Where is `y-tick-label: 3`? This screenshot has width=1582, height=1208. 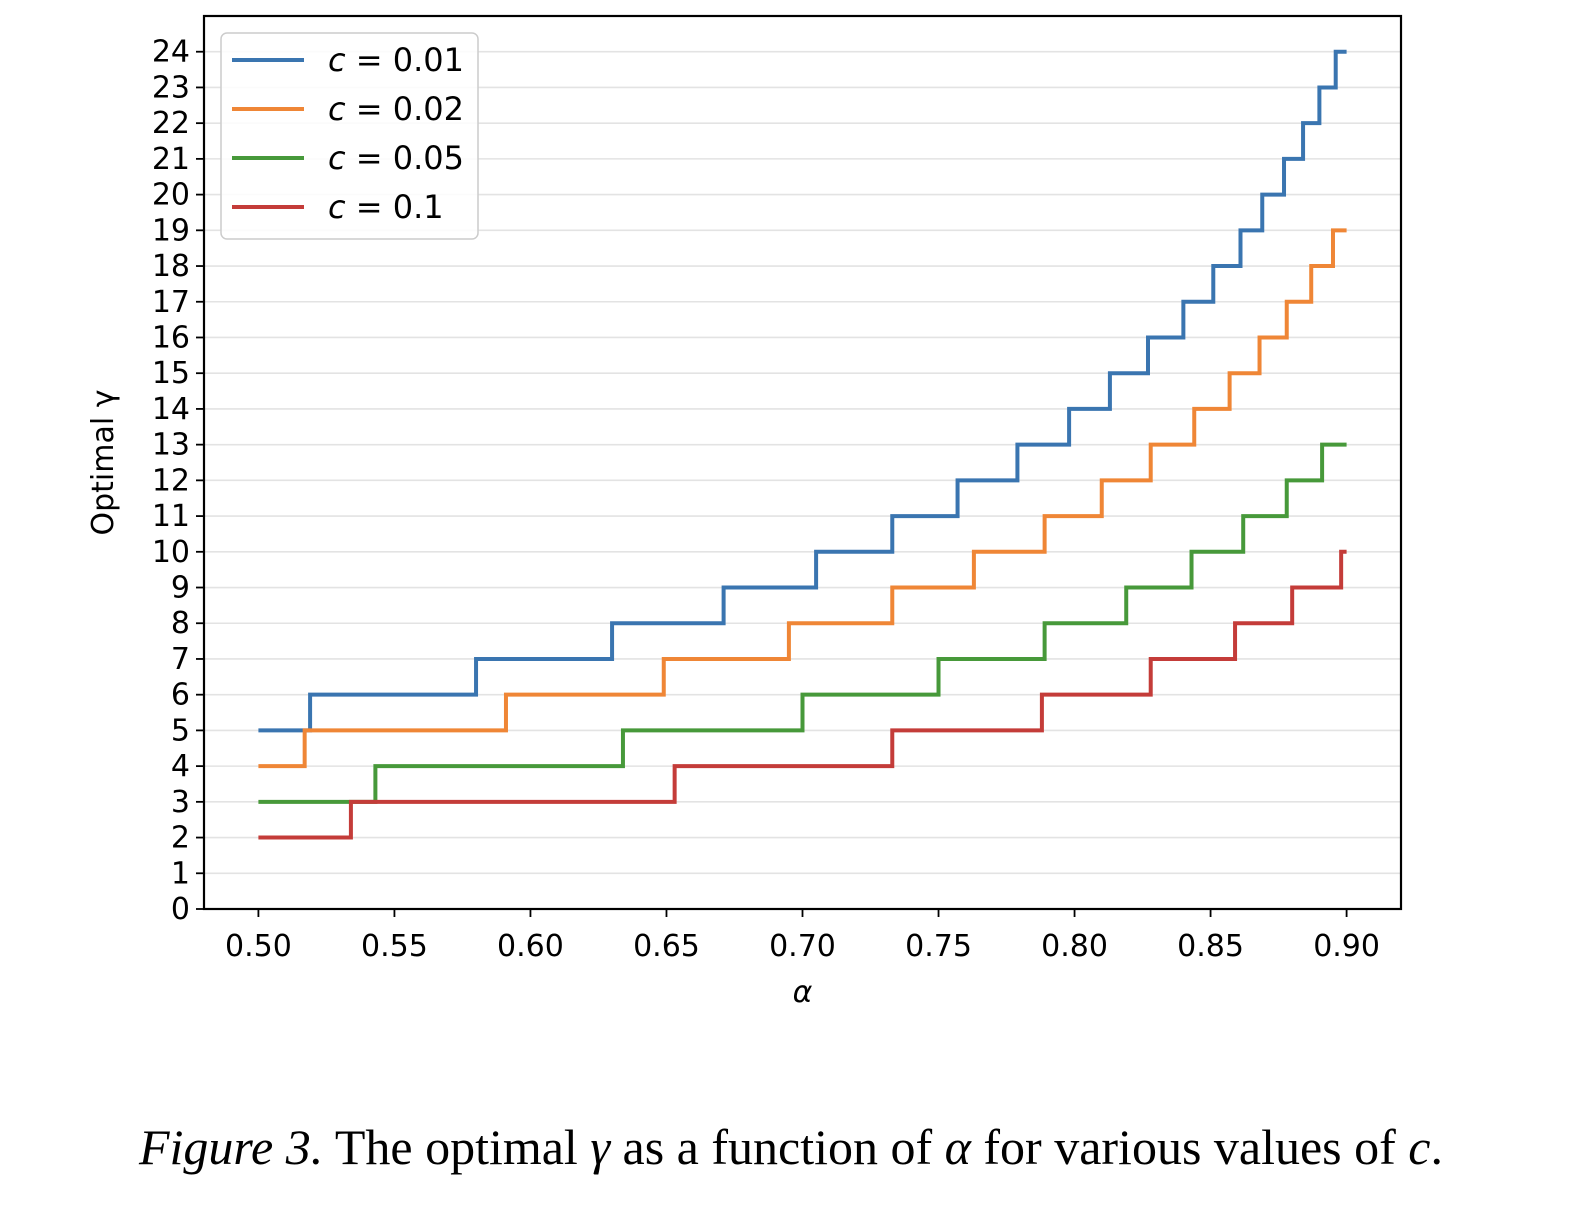
y-tick-label: 3 is located at coordinates (180, 802).